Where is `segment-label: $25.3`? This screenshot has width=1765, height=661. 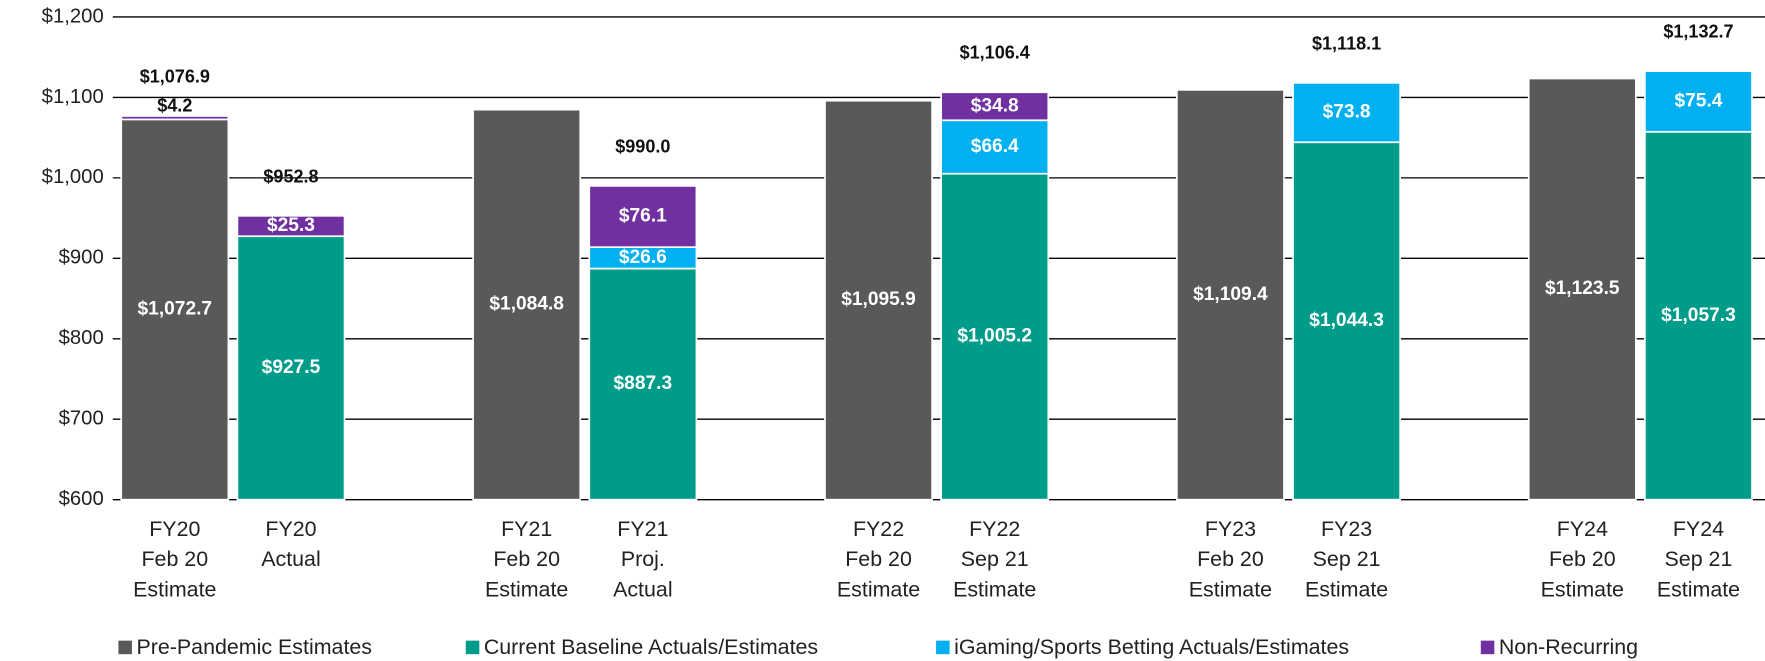 segment-label: $25.3 is located at coordinates (291, 225).